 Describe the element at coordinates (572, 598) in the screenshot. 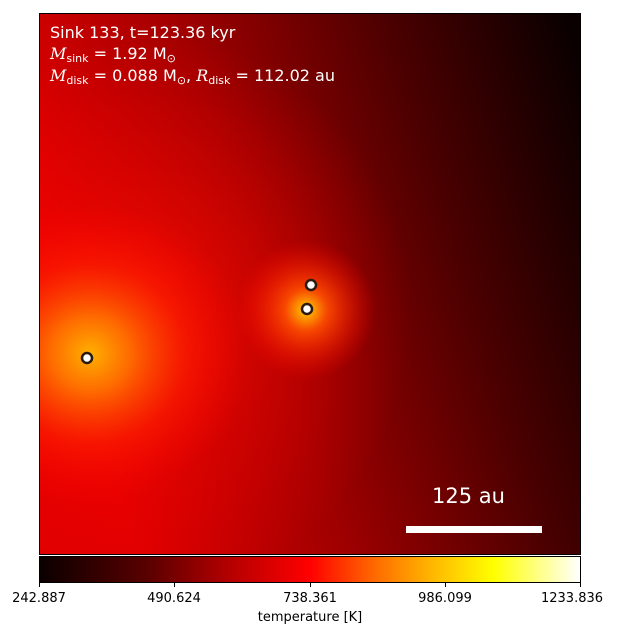

I see `colorbar-tick-label: 1233.836` at that location.